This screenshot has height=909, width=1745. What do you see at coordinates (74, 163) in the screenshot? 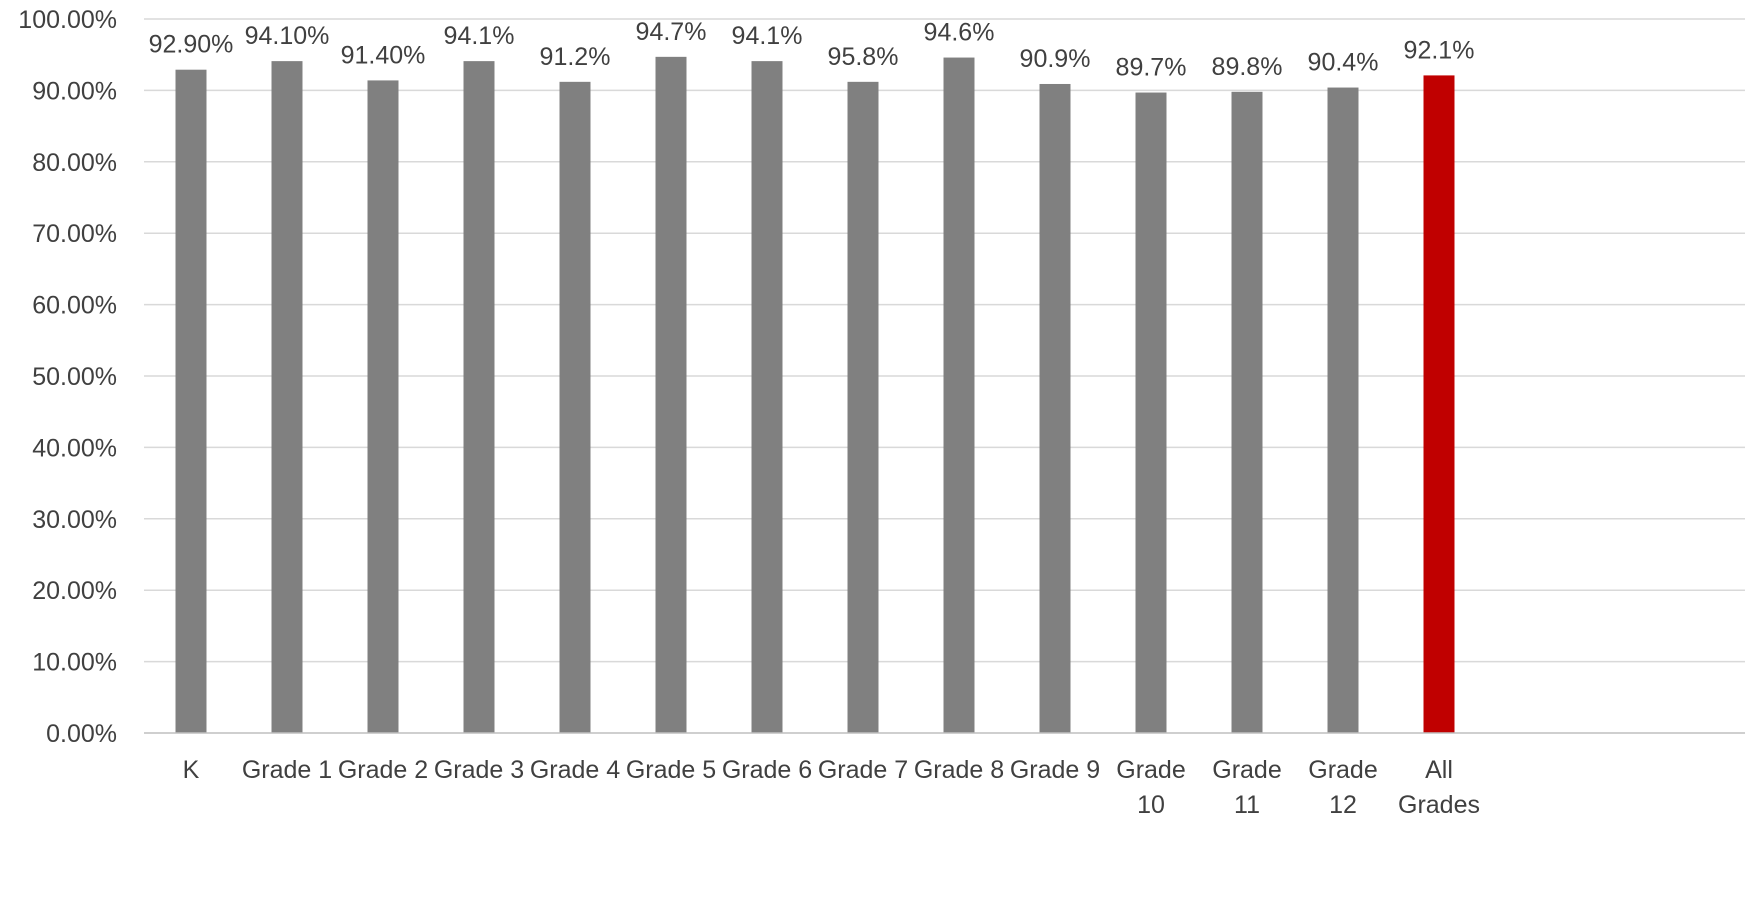
I see `y-tick-label: 80.00%` at bounding box center [74, 163].